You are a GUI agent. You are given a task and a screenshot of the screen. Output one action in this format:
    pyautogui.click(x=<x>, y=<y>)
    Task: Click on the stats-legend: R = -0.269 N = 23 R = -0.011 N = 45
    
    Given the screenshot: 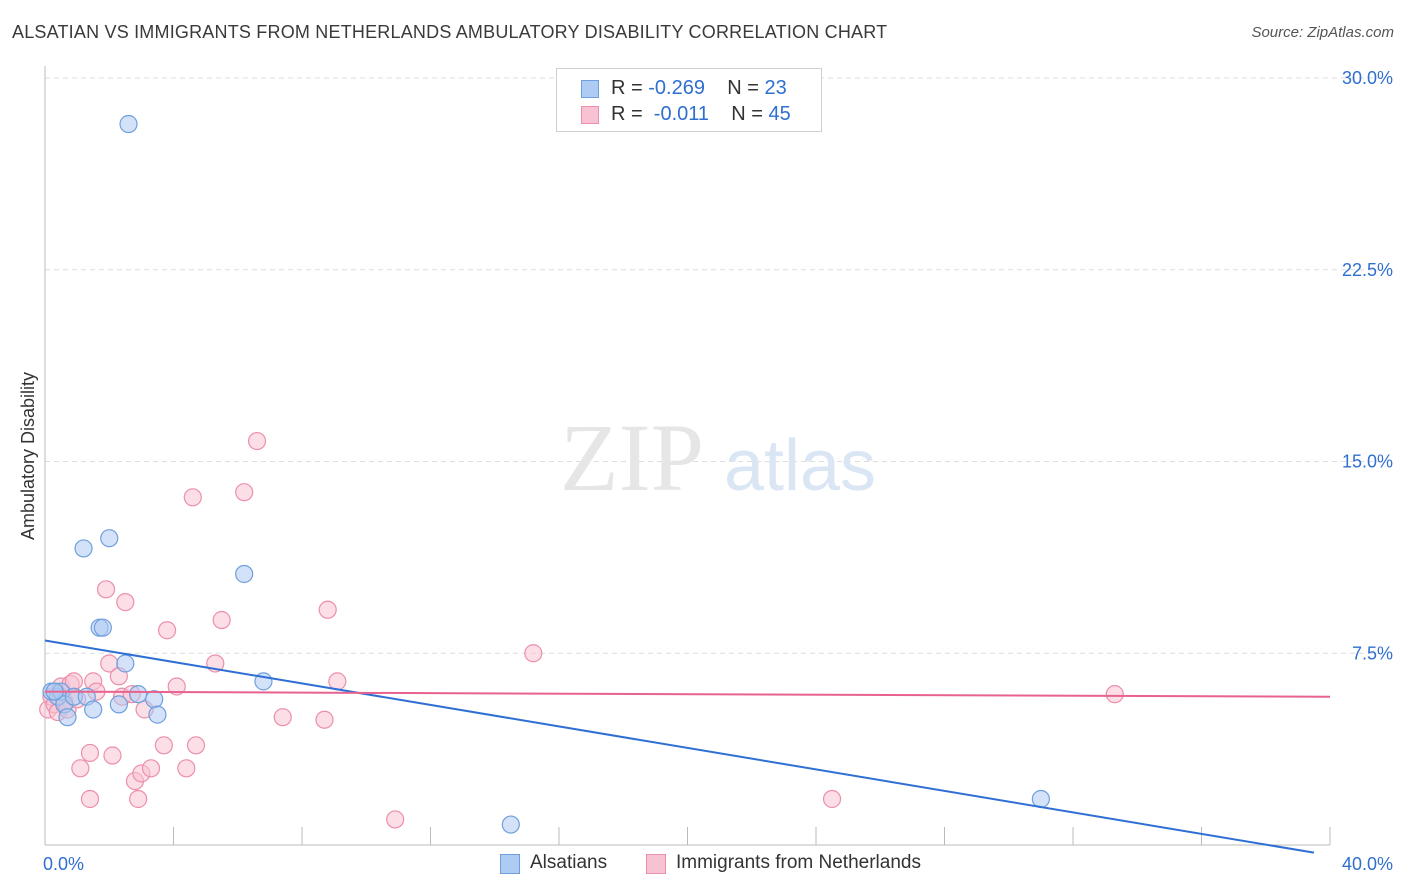 What is the action you would take?
    pyautogui.click(x=689, y=100)
    